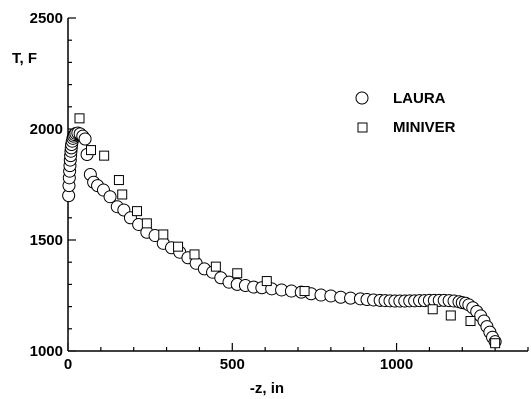  Describe the element at coordinates (396, 364) in the screenshot. I see `x-tick-label: 1000` at that location.